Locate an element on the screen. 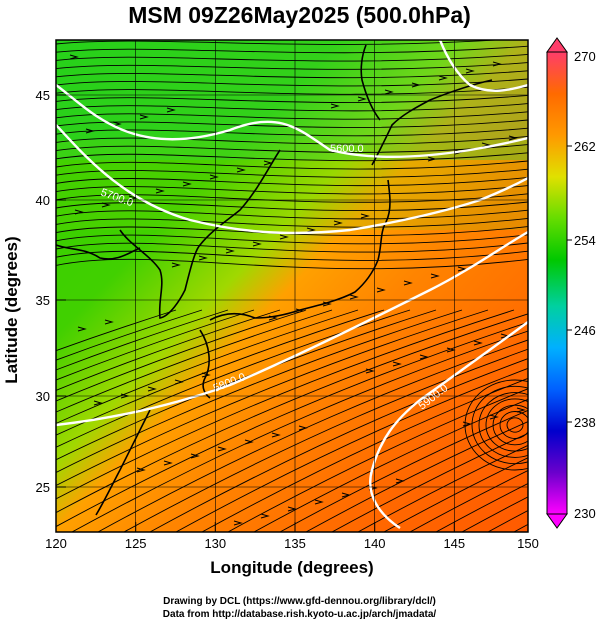 The image size is (599, 625). colorbar-tick-label: 270 is located at coordinates (585, 56).